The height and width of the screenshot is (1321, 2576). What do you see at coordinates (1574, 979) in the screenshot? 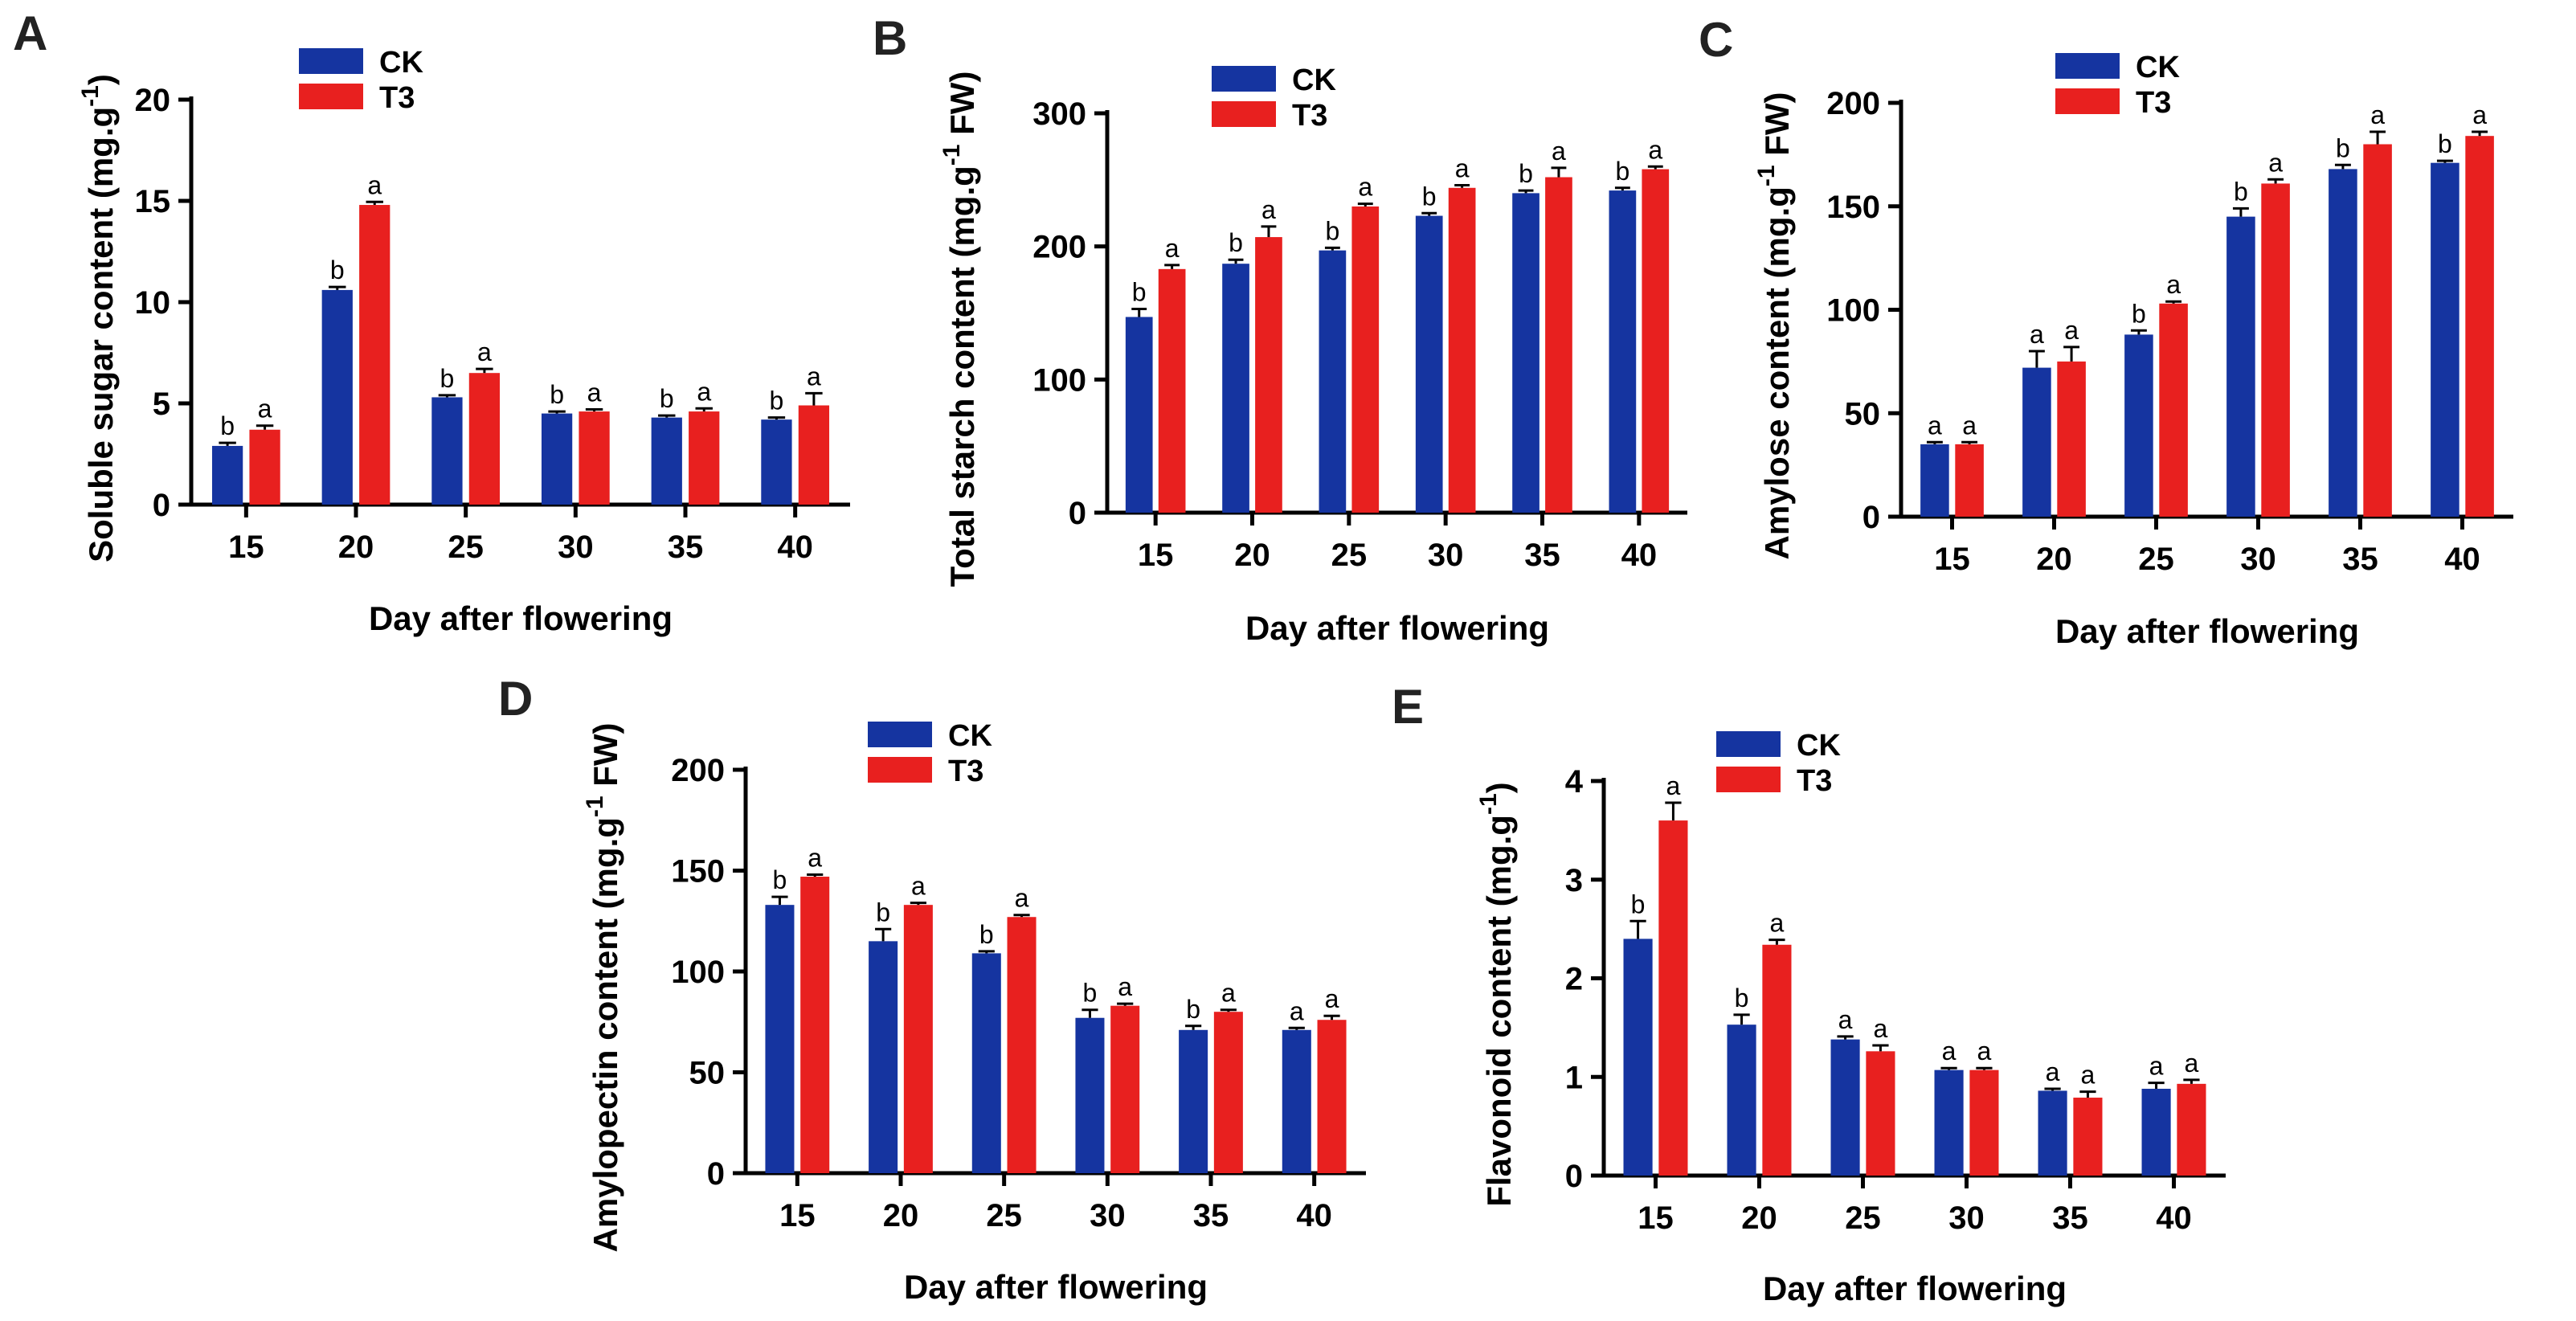
I see `y-tick-label: 2` at bounding box center [1574, 979].